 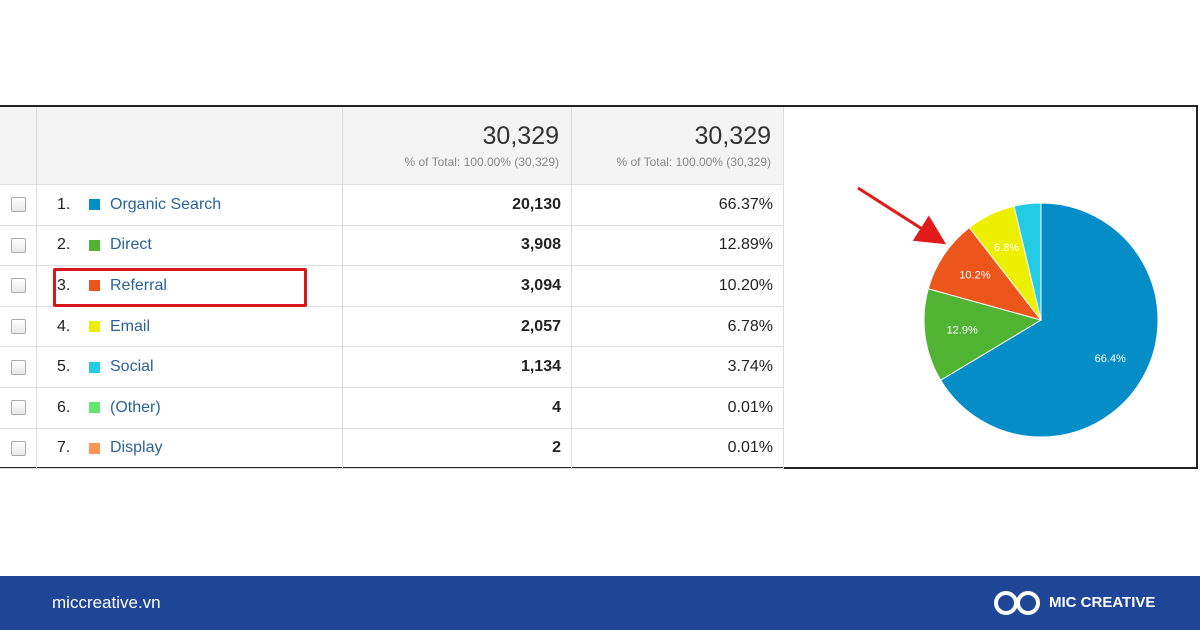 I want to click on sessions-cell: 2,057, so click(x=457, y=327).